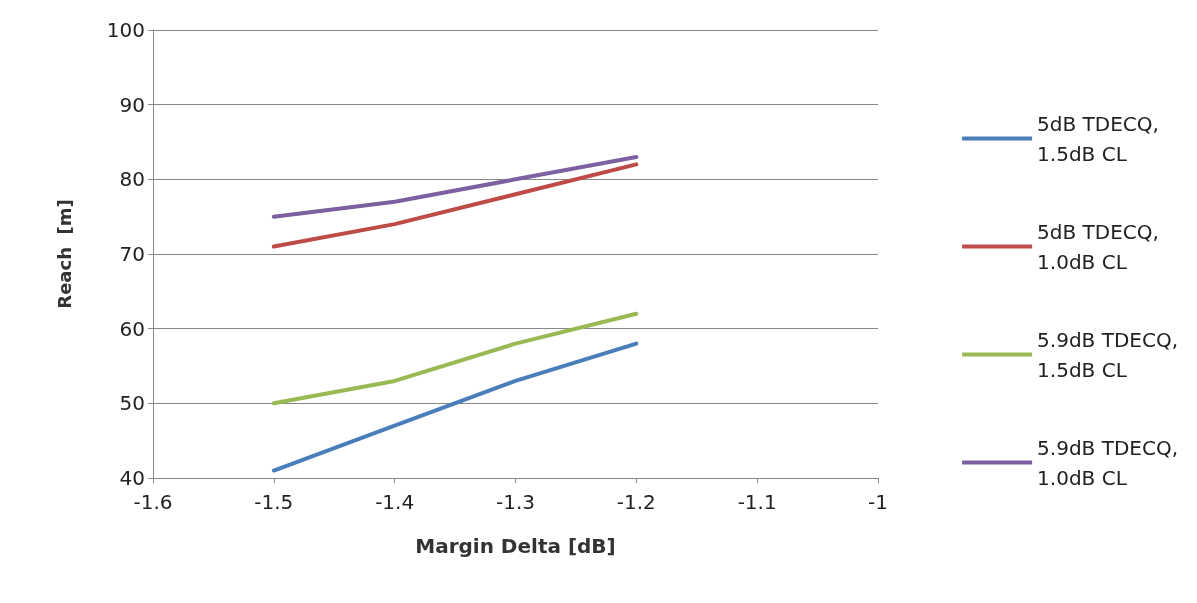  What do you see at coordinates (132, 328) in the screenshot?
I see `y-tick-label: 60` at bounding box center [132, 328].